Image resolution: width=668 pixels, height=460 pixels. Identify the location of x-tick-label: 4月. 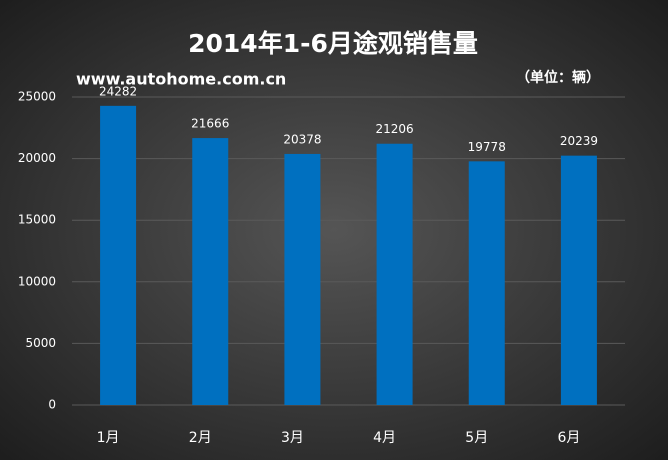
(384, 438).